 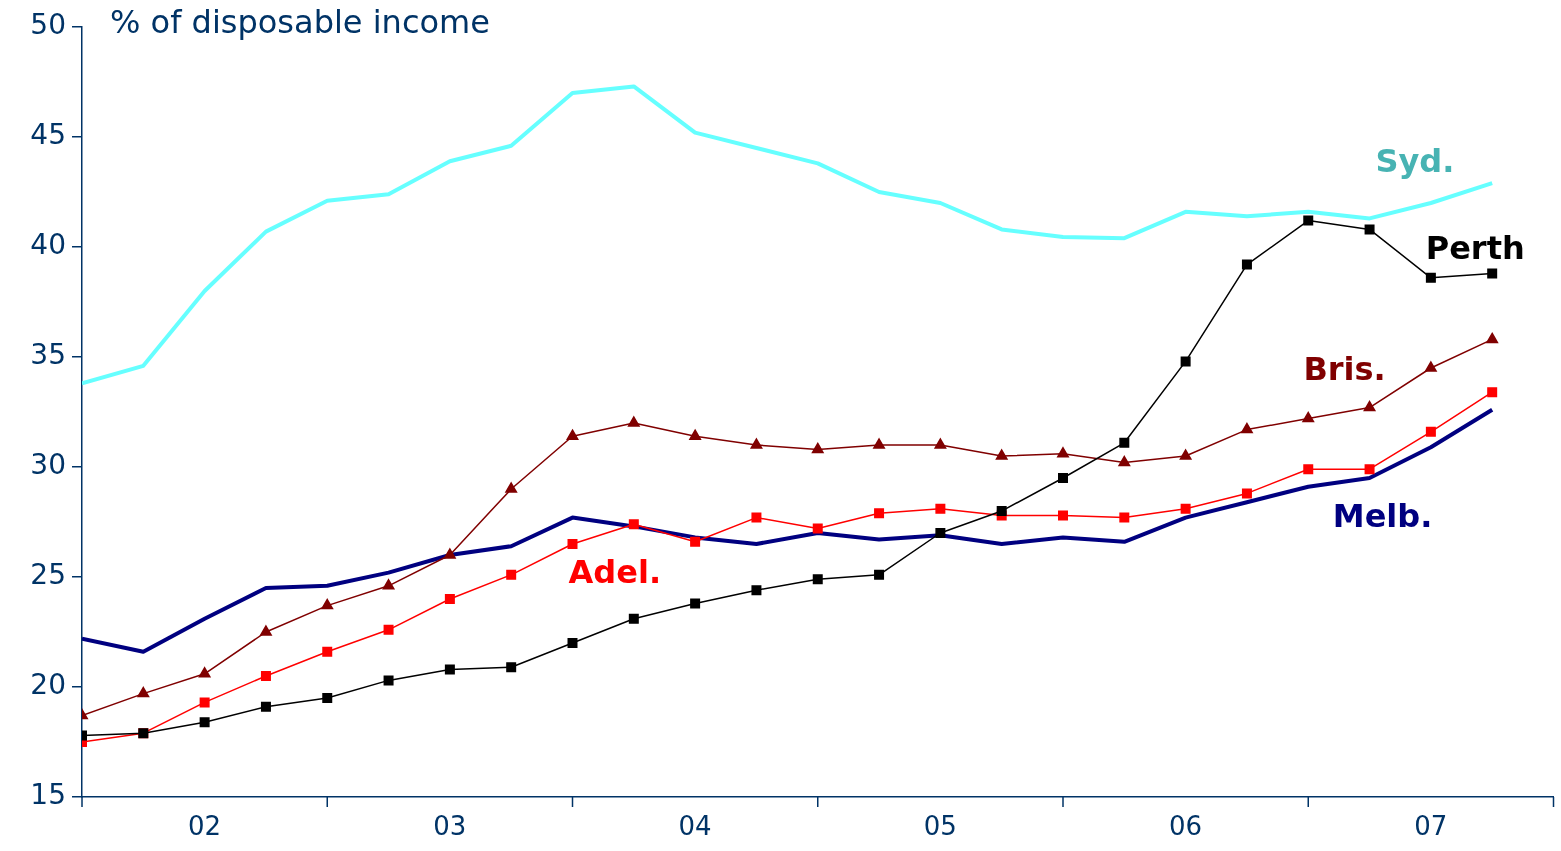 I want to click on y-tick-label: 45, so click(x=48, y=135).